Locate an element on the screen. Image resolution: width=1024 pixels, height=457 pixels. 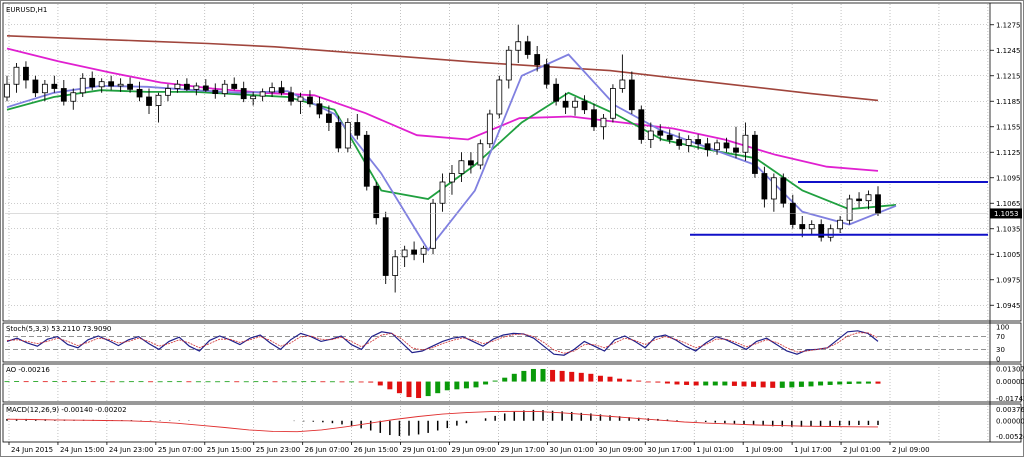
price-tick-label: 1.0975 is located at coordinates (1008, 280).